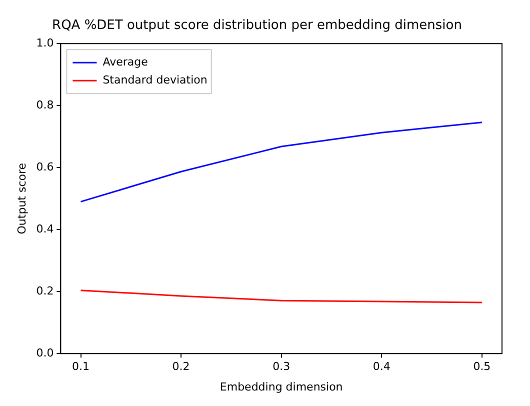  I want to click on legend-label: Standard deviation, so click(155, 79).